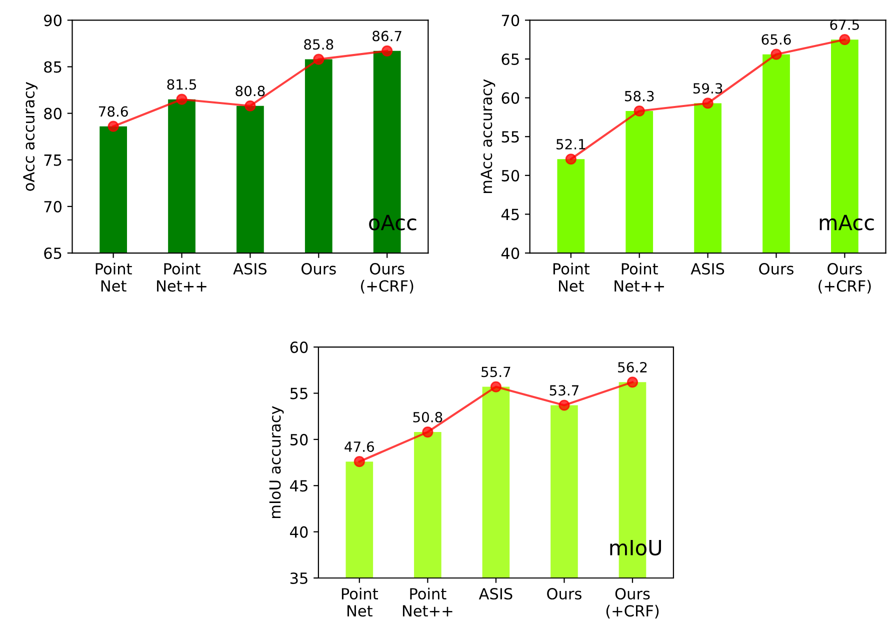  Describe the element at coordinates (639, 96) in the screenshot. I see `data-label: 58.3` at that location.